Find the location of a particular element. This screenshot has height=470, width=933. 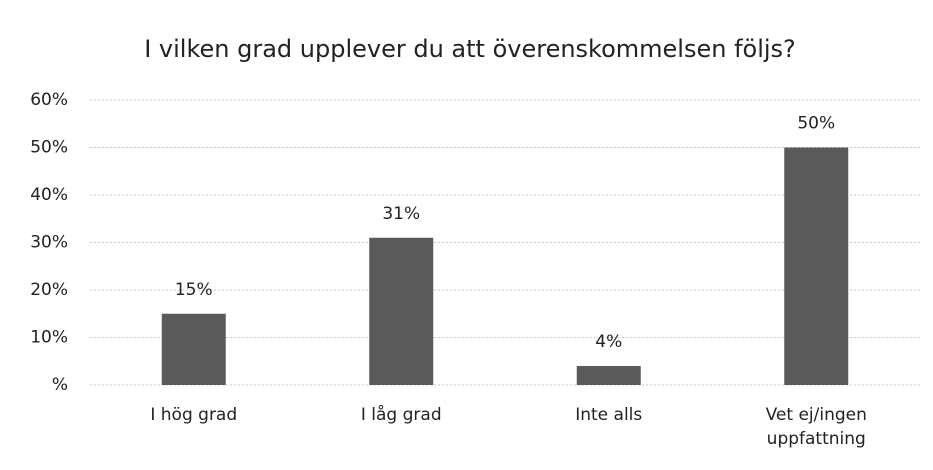

data-label: 15% is located at coordinates (194, 290).